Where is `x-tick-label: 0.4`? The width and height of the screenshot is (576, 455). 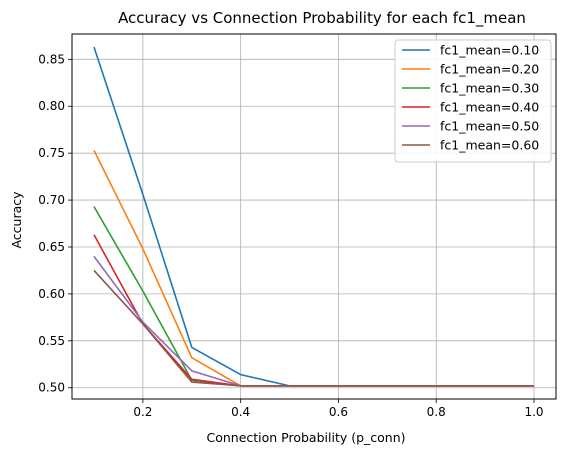
x-tick-label: 0.4 is located at coordinates (240, 412).